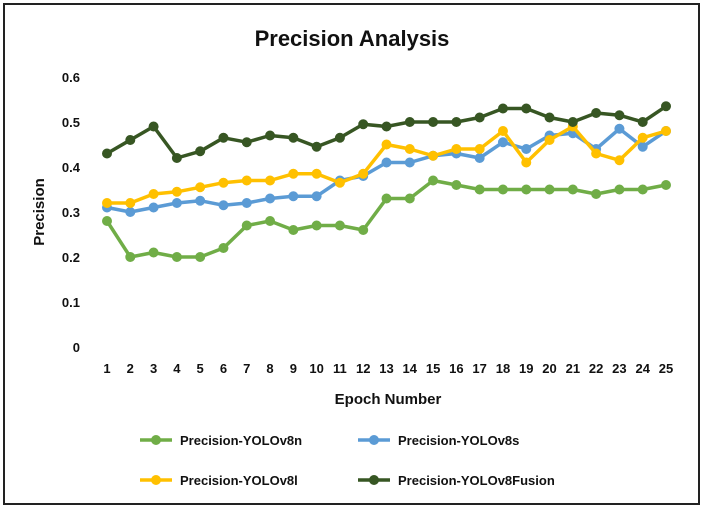 Image resolution: width=705 pixels, height=510 pixels. What do you see at coordinates (71, 122) in the screenshot?
I see `y-tick-label: 0.5` at bounding box center [71, 122].